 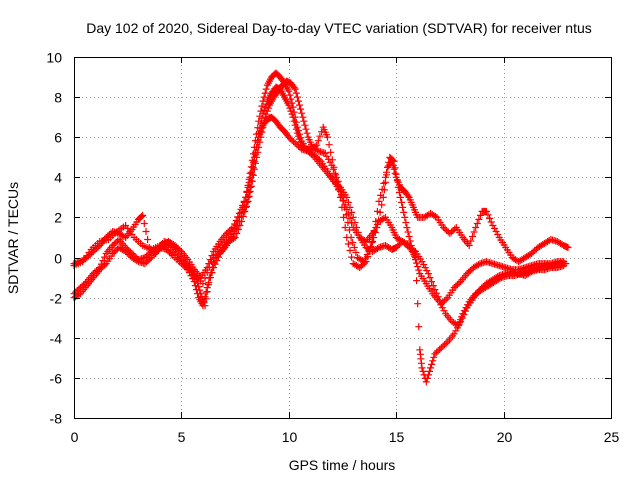 I want to click on x-tick-label: 25, so click(x=612, y=437).